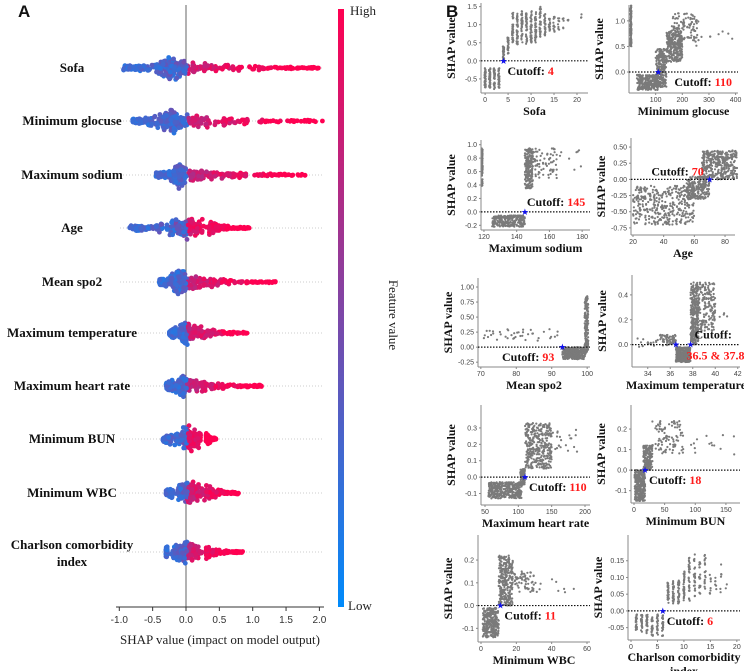 Image resolution: width=744 pixels, height=671 pixels. Describe the element at coordinates (253, 620) in the screenshot. I see `x-tick-label: 1.0` at that location.